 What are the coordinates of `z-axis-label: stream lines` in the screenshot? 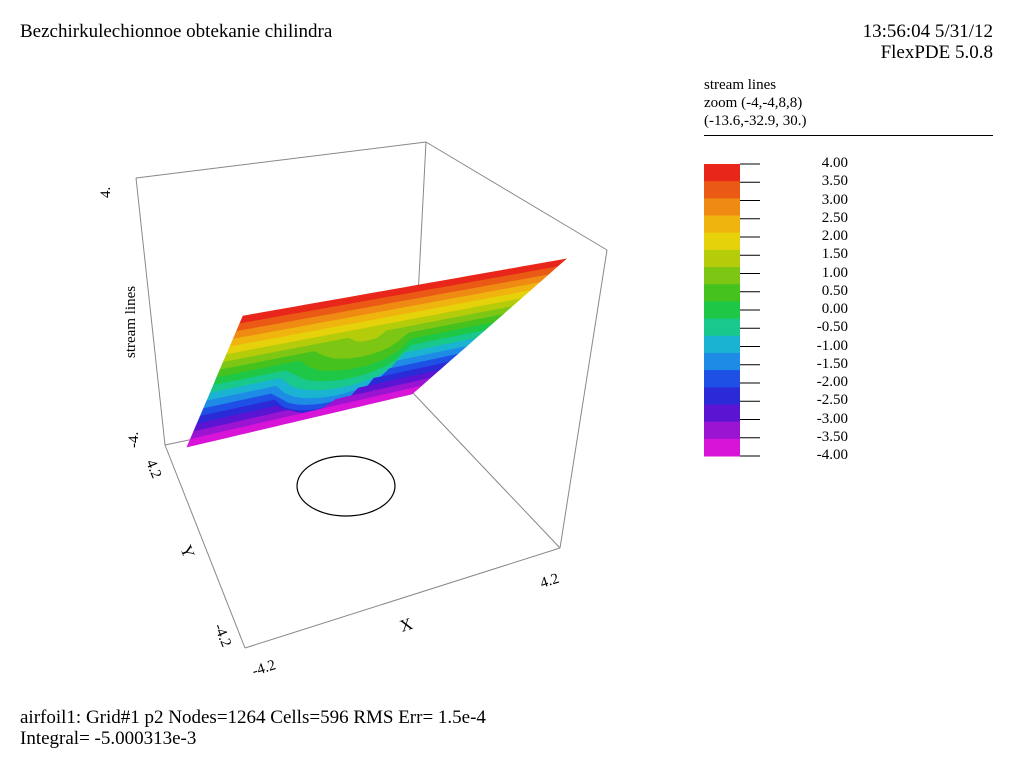 It's located at (131, 322).